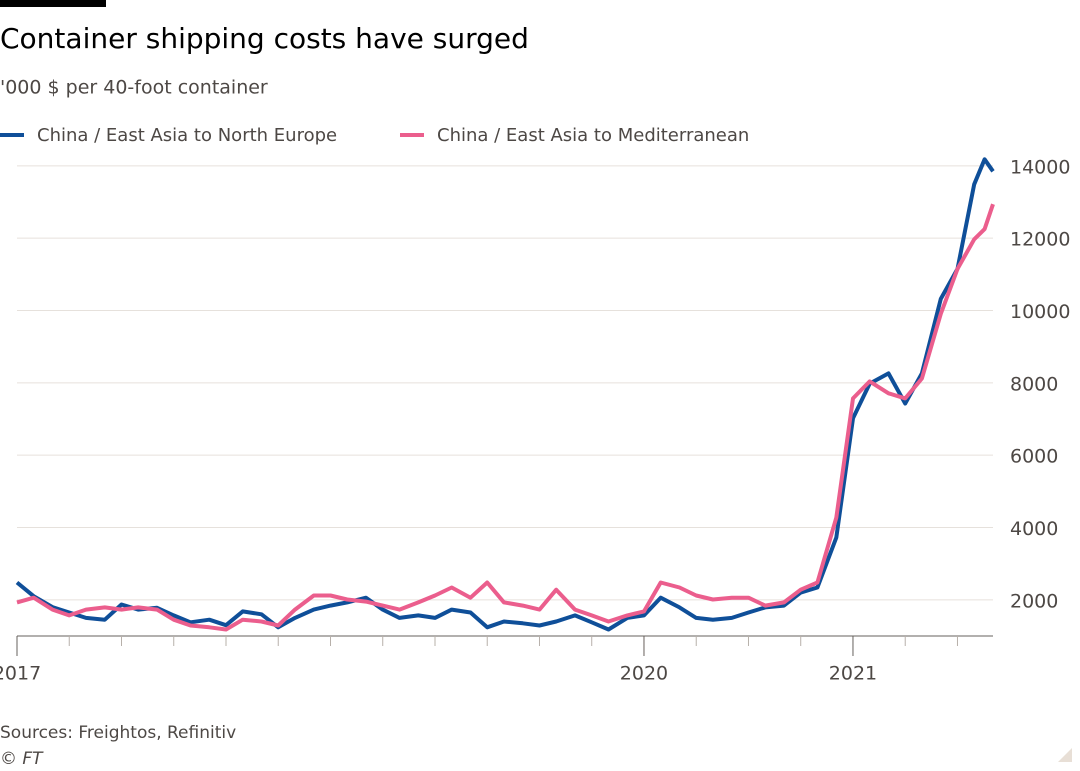  What do you see at coordinates (644, 674) in the screenshot?
I see `x-tick-label: 2020` at bounding box center [644, 674].